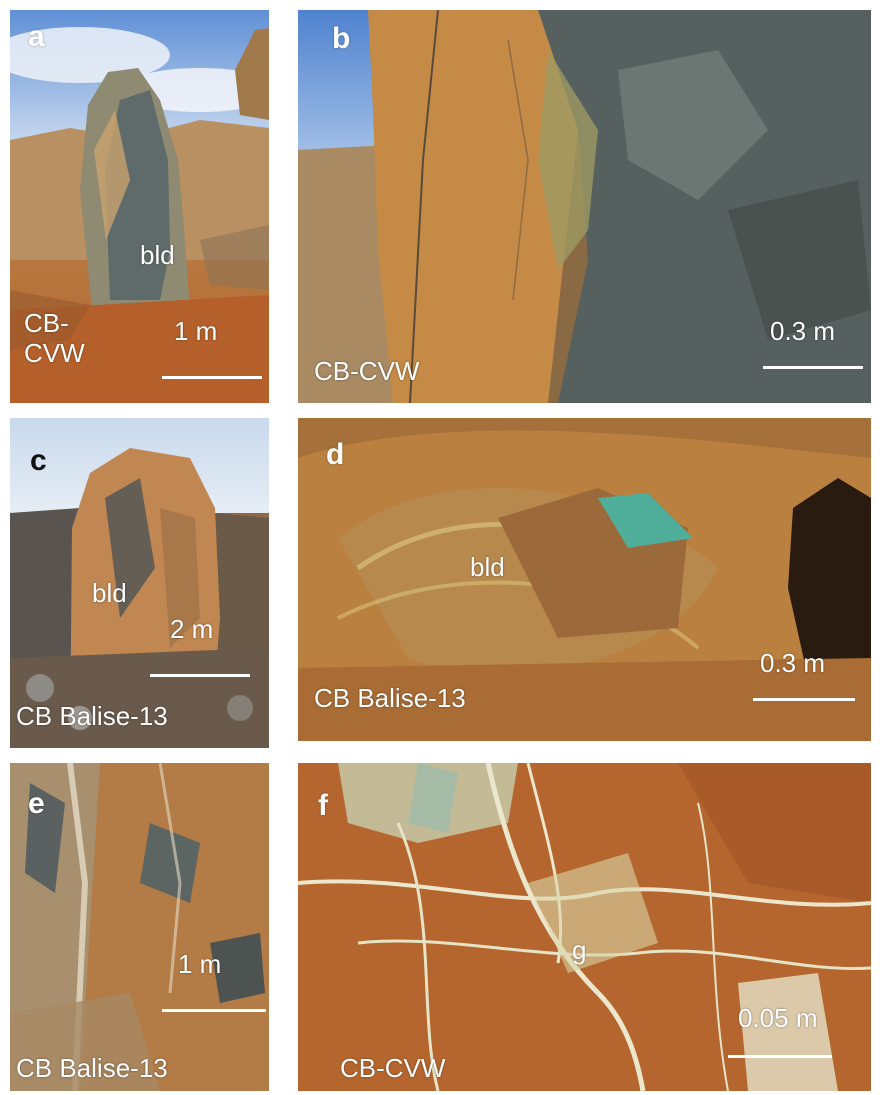 Image resolution: width=880 pixels, height=1095 pixels. I want to click on scale-bar-f, so click(780, 1056).